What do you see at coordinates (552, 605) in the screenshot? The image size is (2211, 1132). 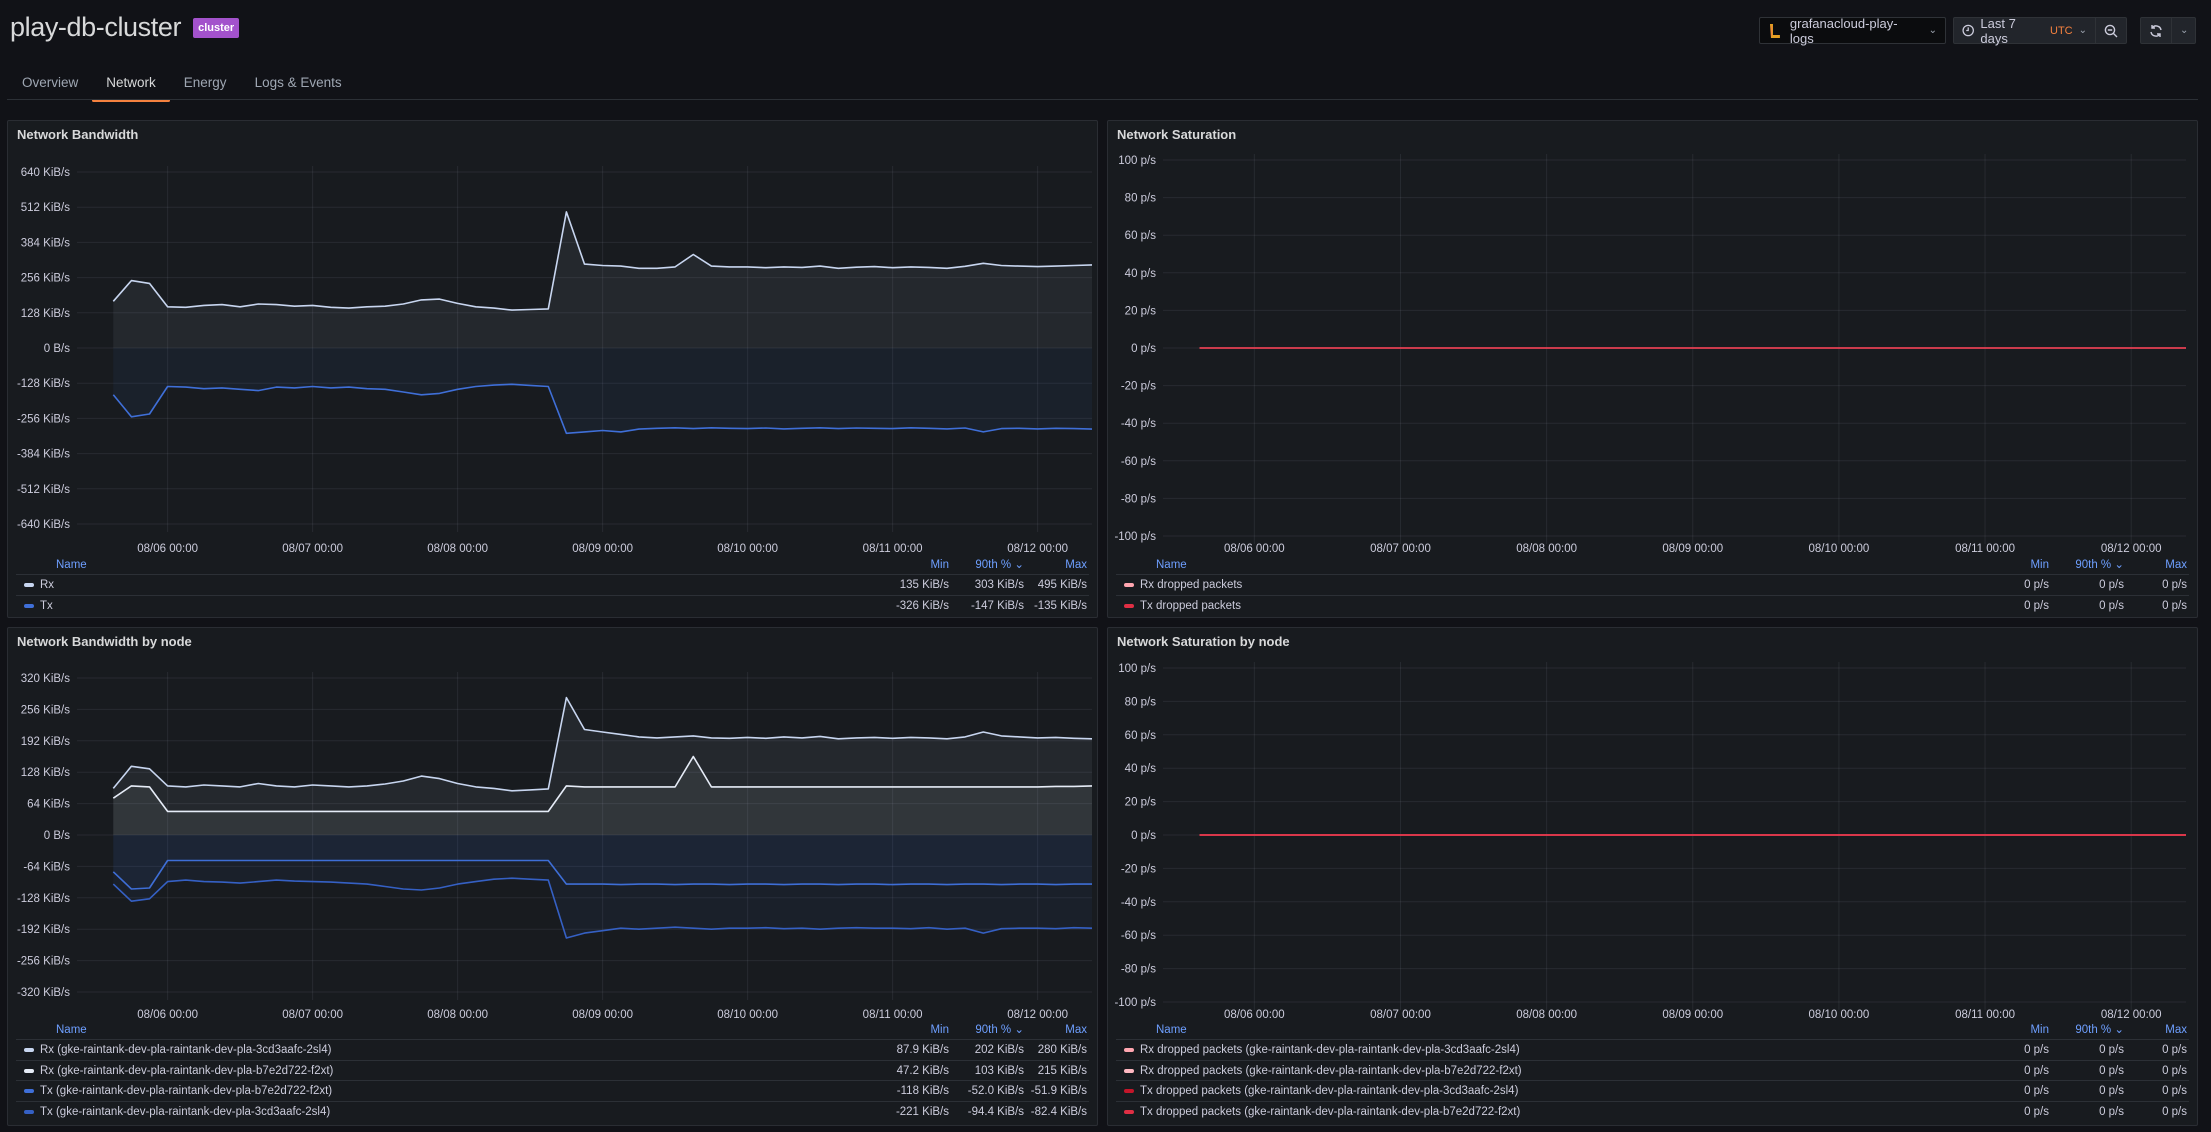 I see `legend-row: Tx -326 KiB/s -147 KiB/s -135 KiB/s` at bounding box center [552, 605].